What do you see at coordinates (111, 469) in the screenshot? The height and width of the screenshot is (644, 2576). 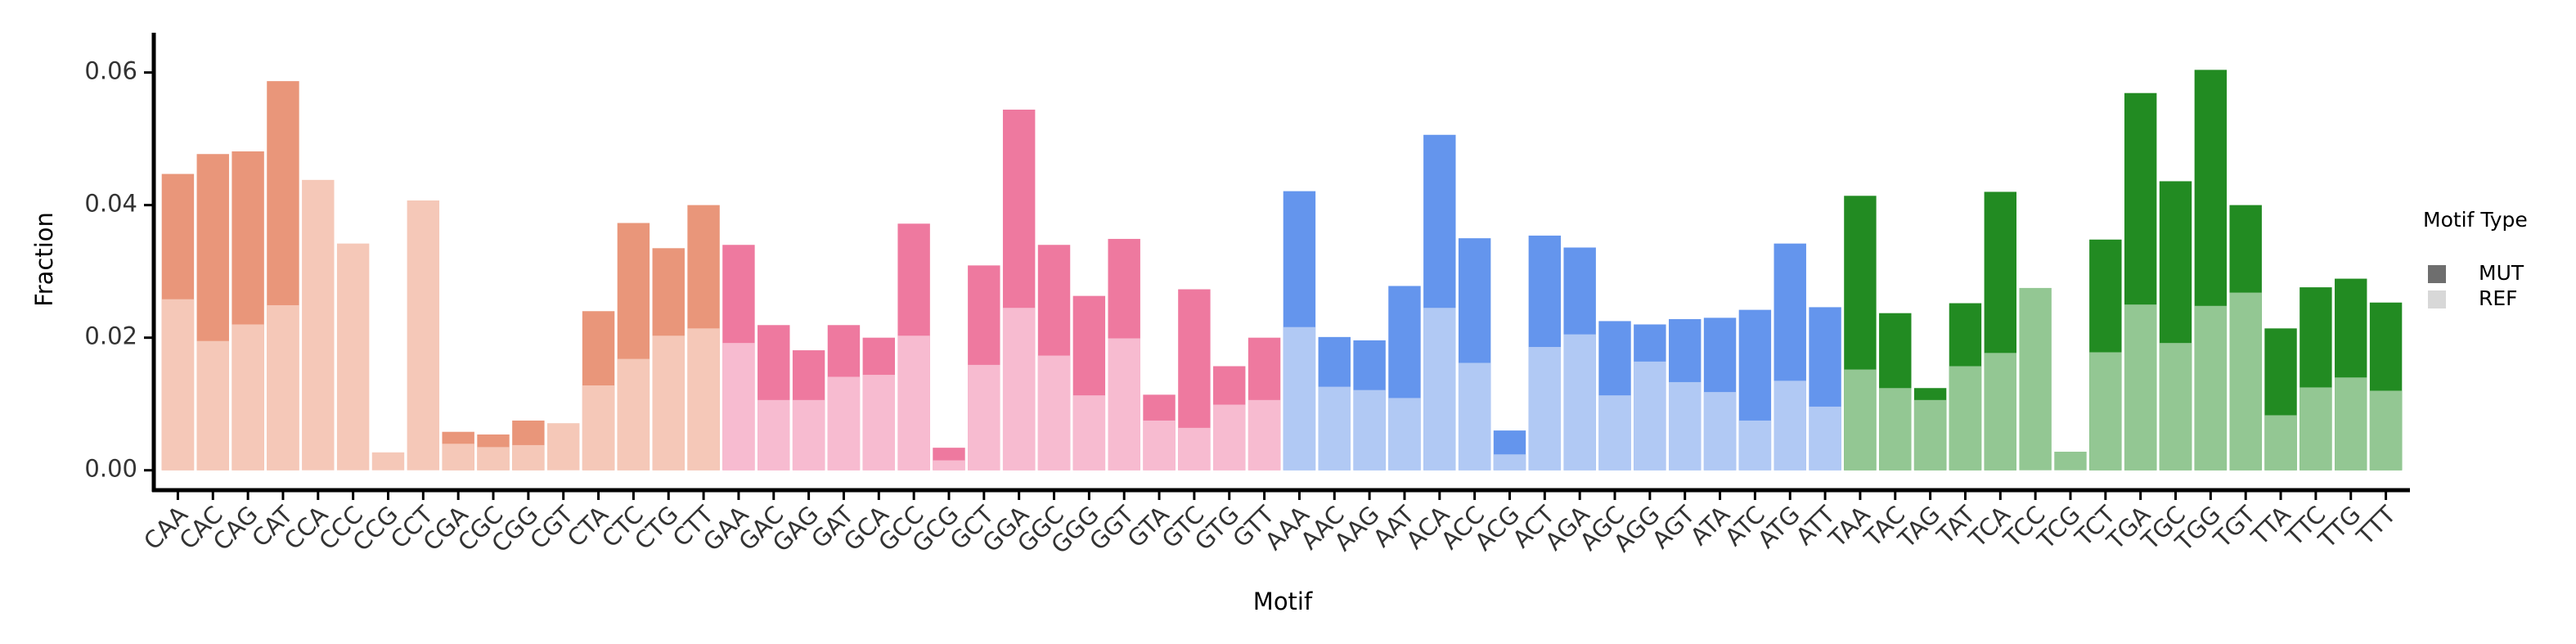 I see `y-tick-label: 0.00` at bounding box center [111, 469].